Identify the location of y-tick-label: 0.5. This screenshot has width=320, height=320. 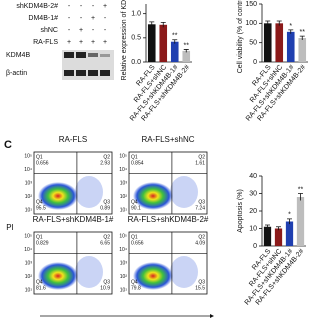
(136, 38).